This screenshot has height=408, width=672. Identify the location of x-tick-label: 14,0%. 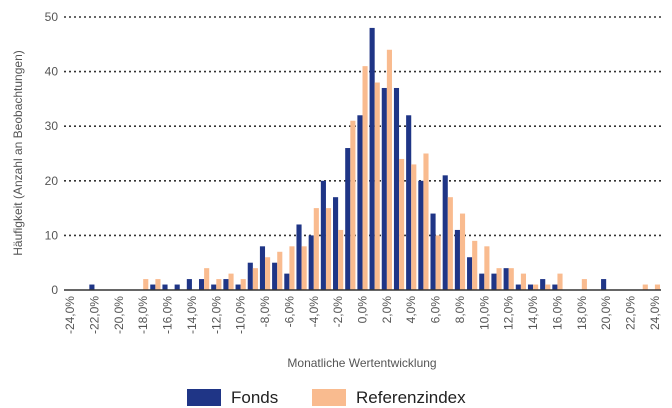
(533, 313).